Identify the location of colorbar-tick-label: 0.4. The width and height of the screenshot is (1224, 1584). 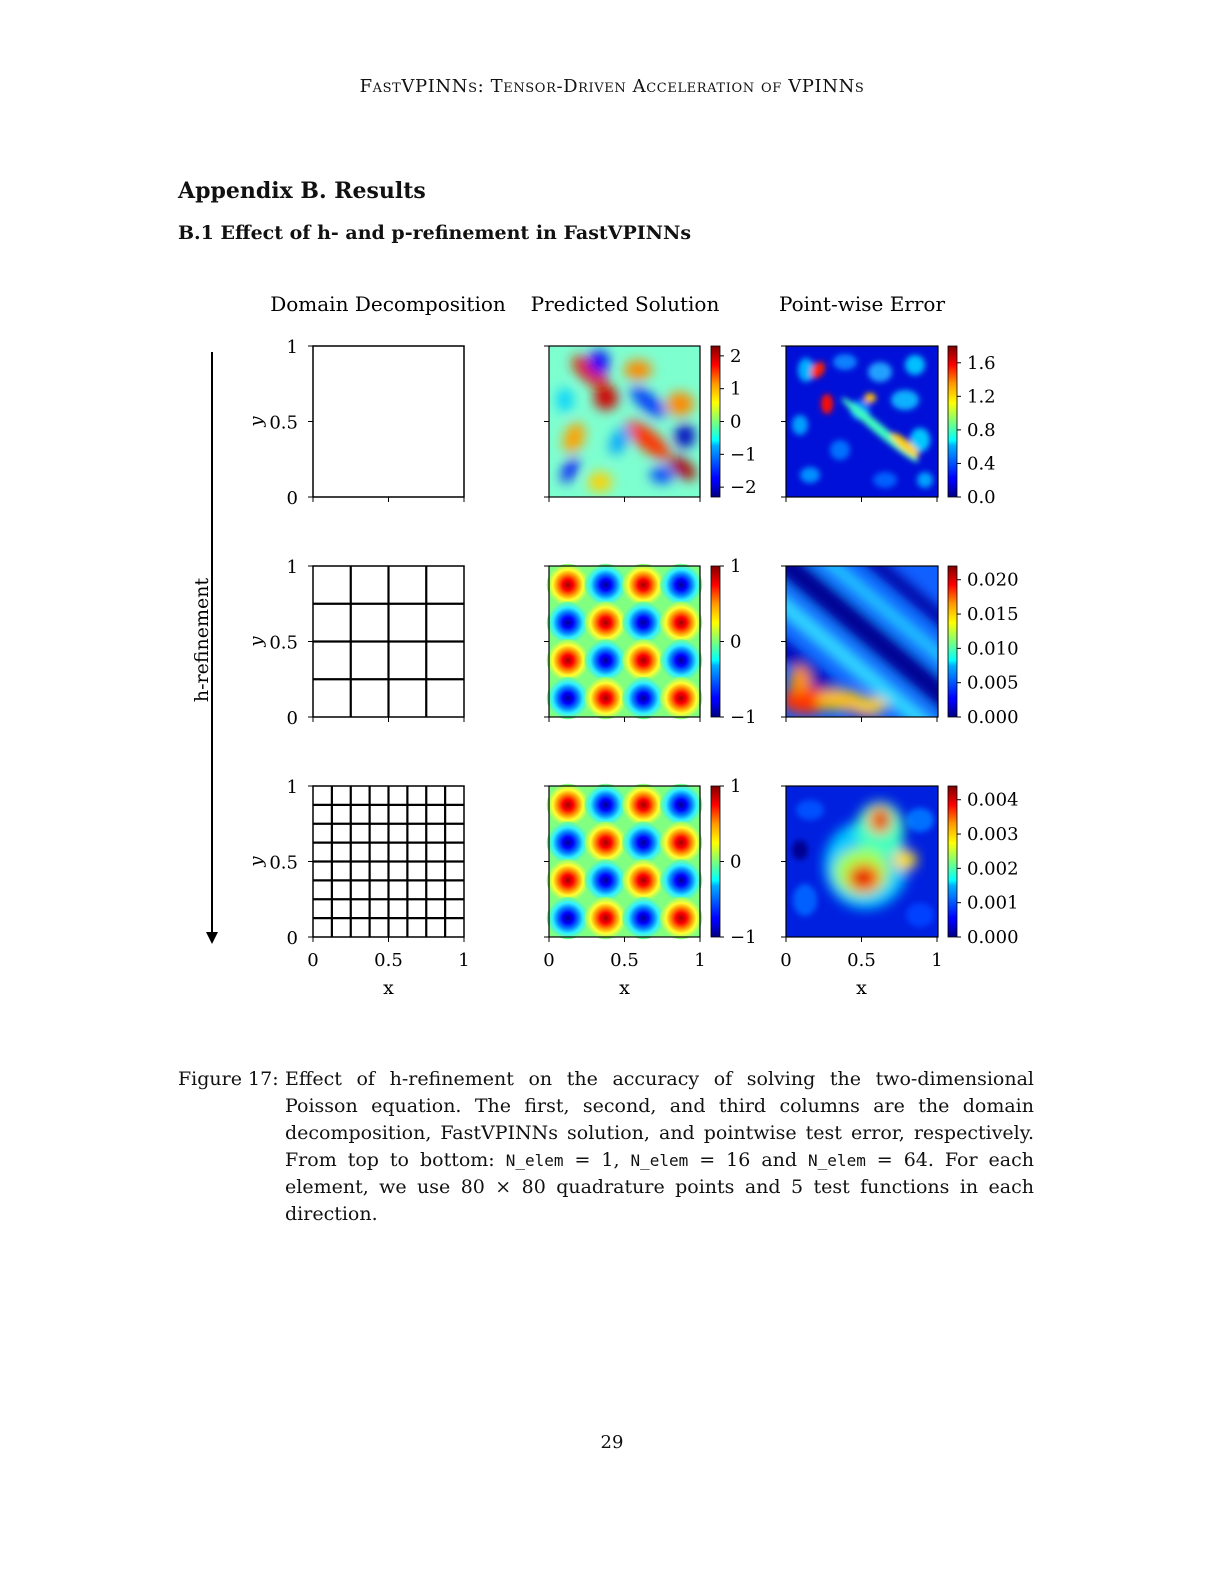
(981, 463).